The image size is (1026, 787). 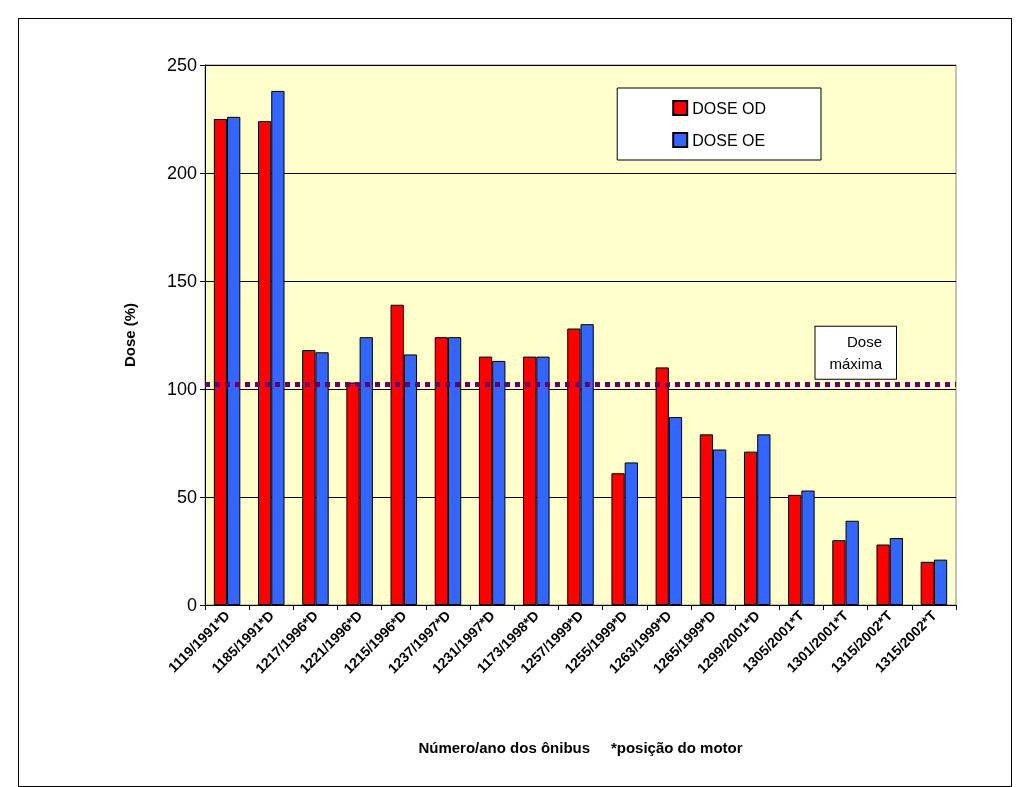 What do you see at coordinates (856, 353) in the screenshot?
I see `ref-line-label: Dose máxima` at bounding box center [856, 353].